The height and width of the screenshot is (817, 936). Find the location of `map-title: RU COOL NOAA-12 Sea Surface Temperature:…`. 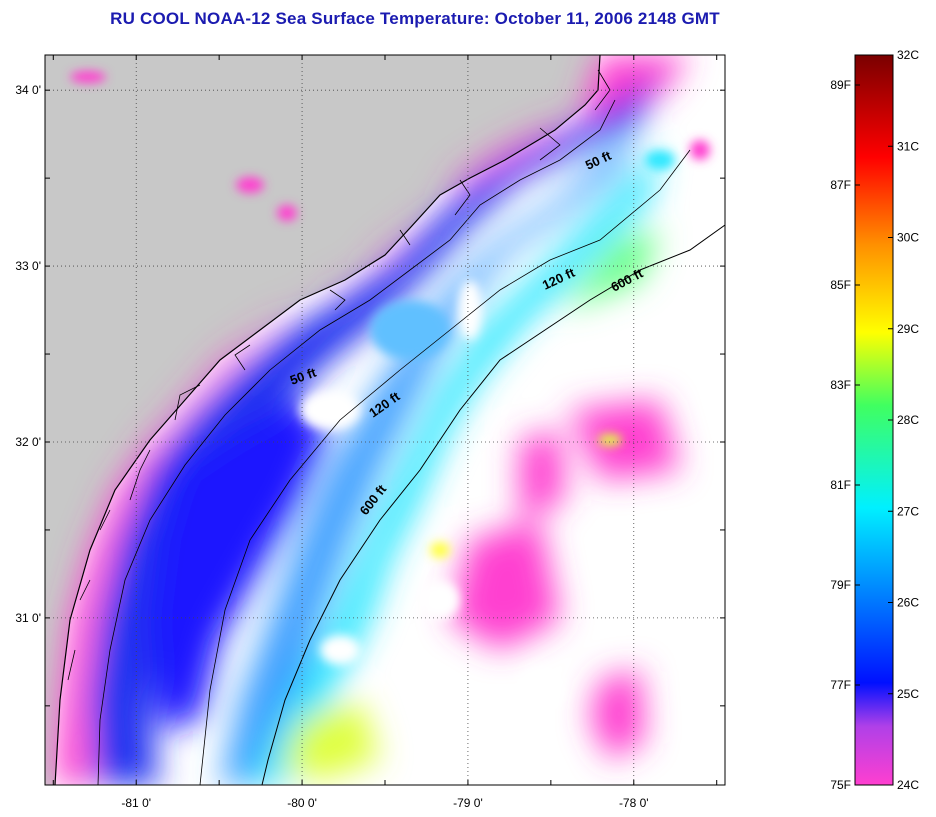

map-title: RU COOL NOAA-12 Sea Surface Temperature:… is located at coordinates (415, 18).